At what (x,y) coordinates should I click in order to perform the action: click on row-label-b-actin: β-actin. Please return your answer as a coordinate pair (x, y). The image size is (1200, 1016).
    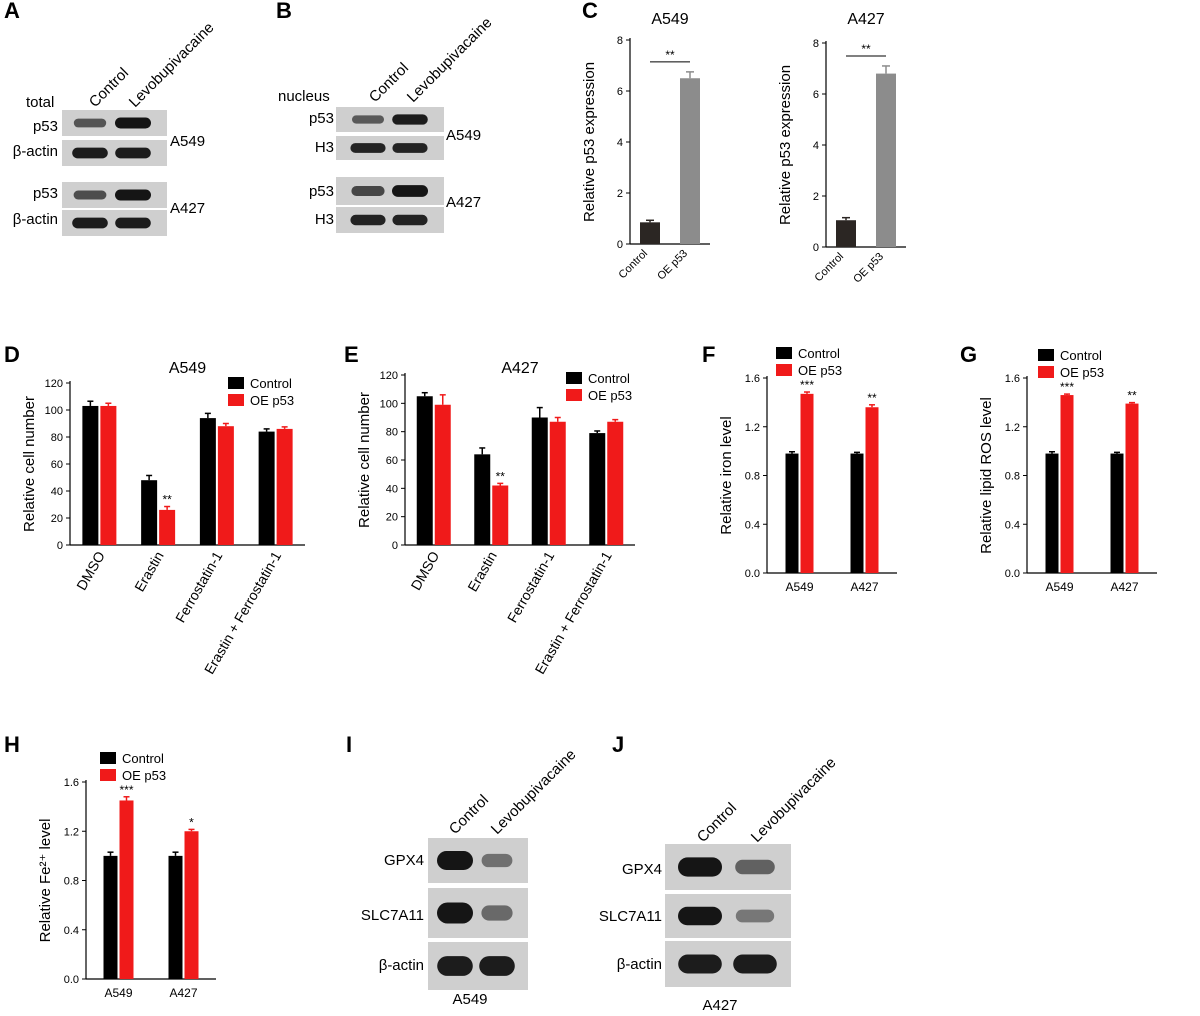
    Looking at the image, I should click on (639, 964).